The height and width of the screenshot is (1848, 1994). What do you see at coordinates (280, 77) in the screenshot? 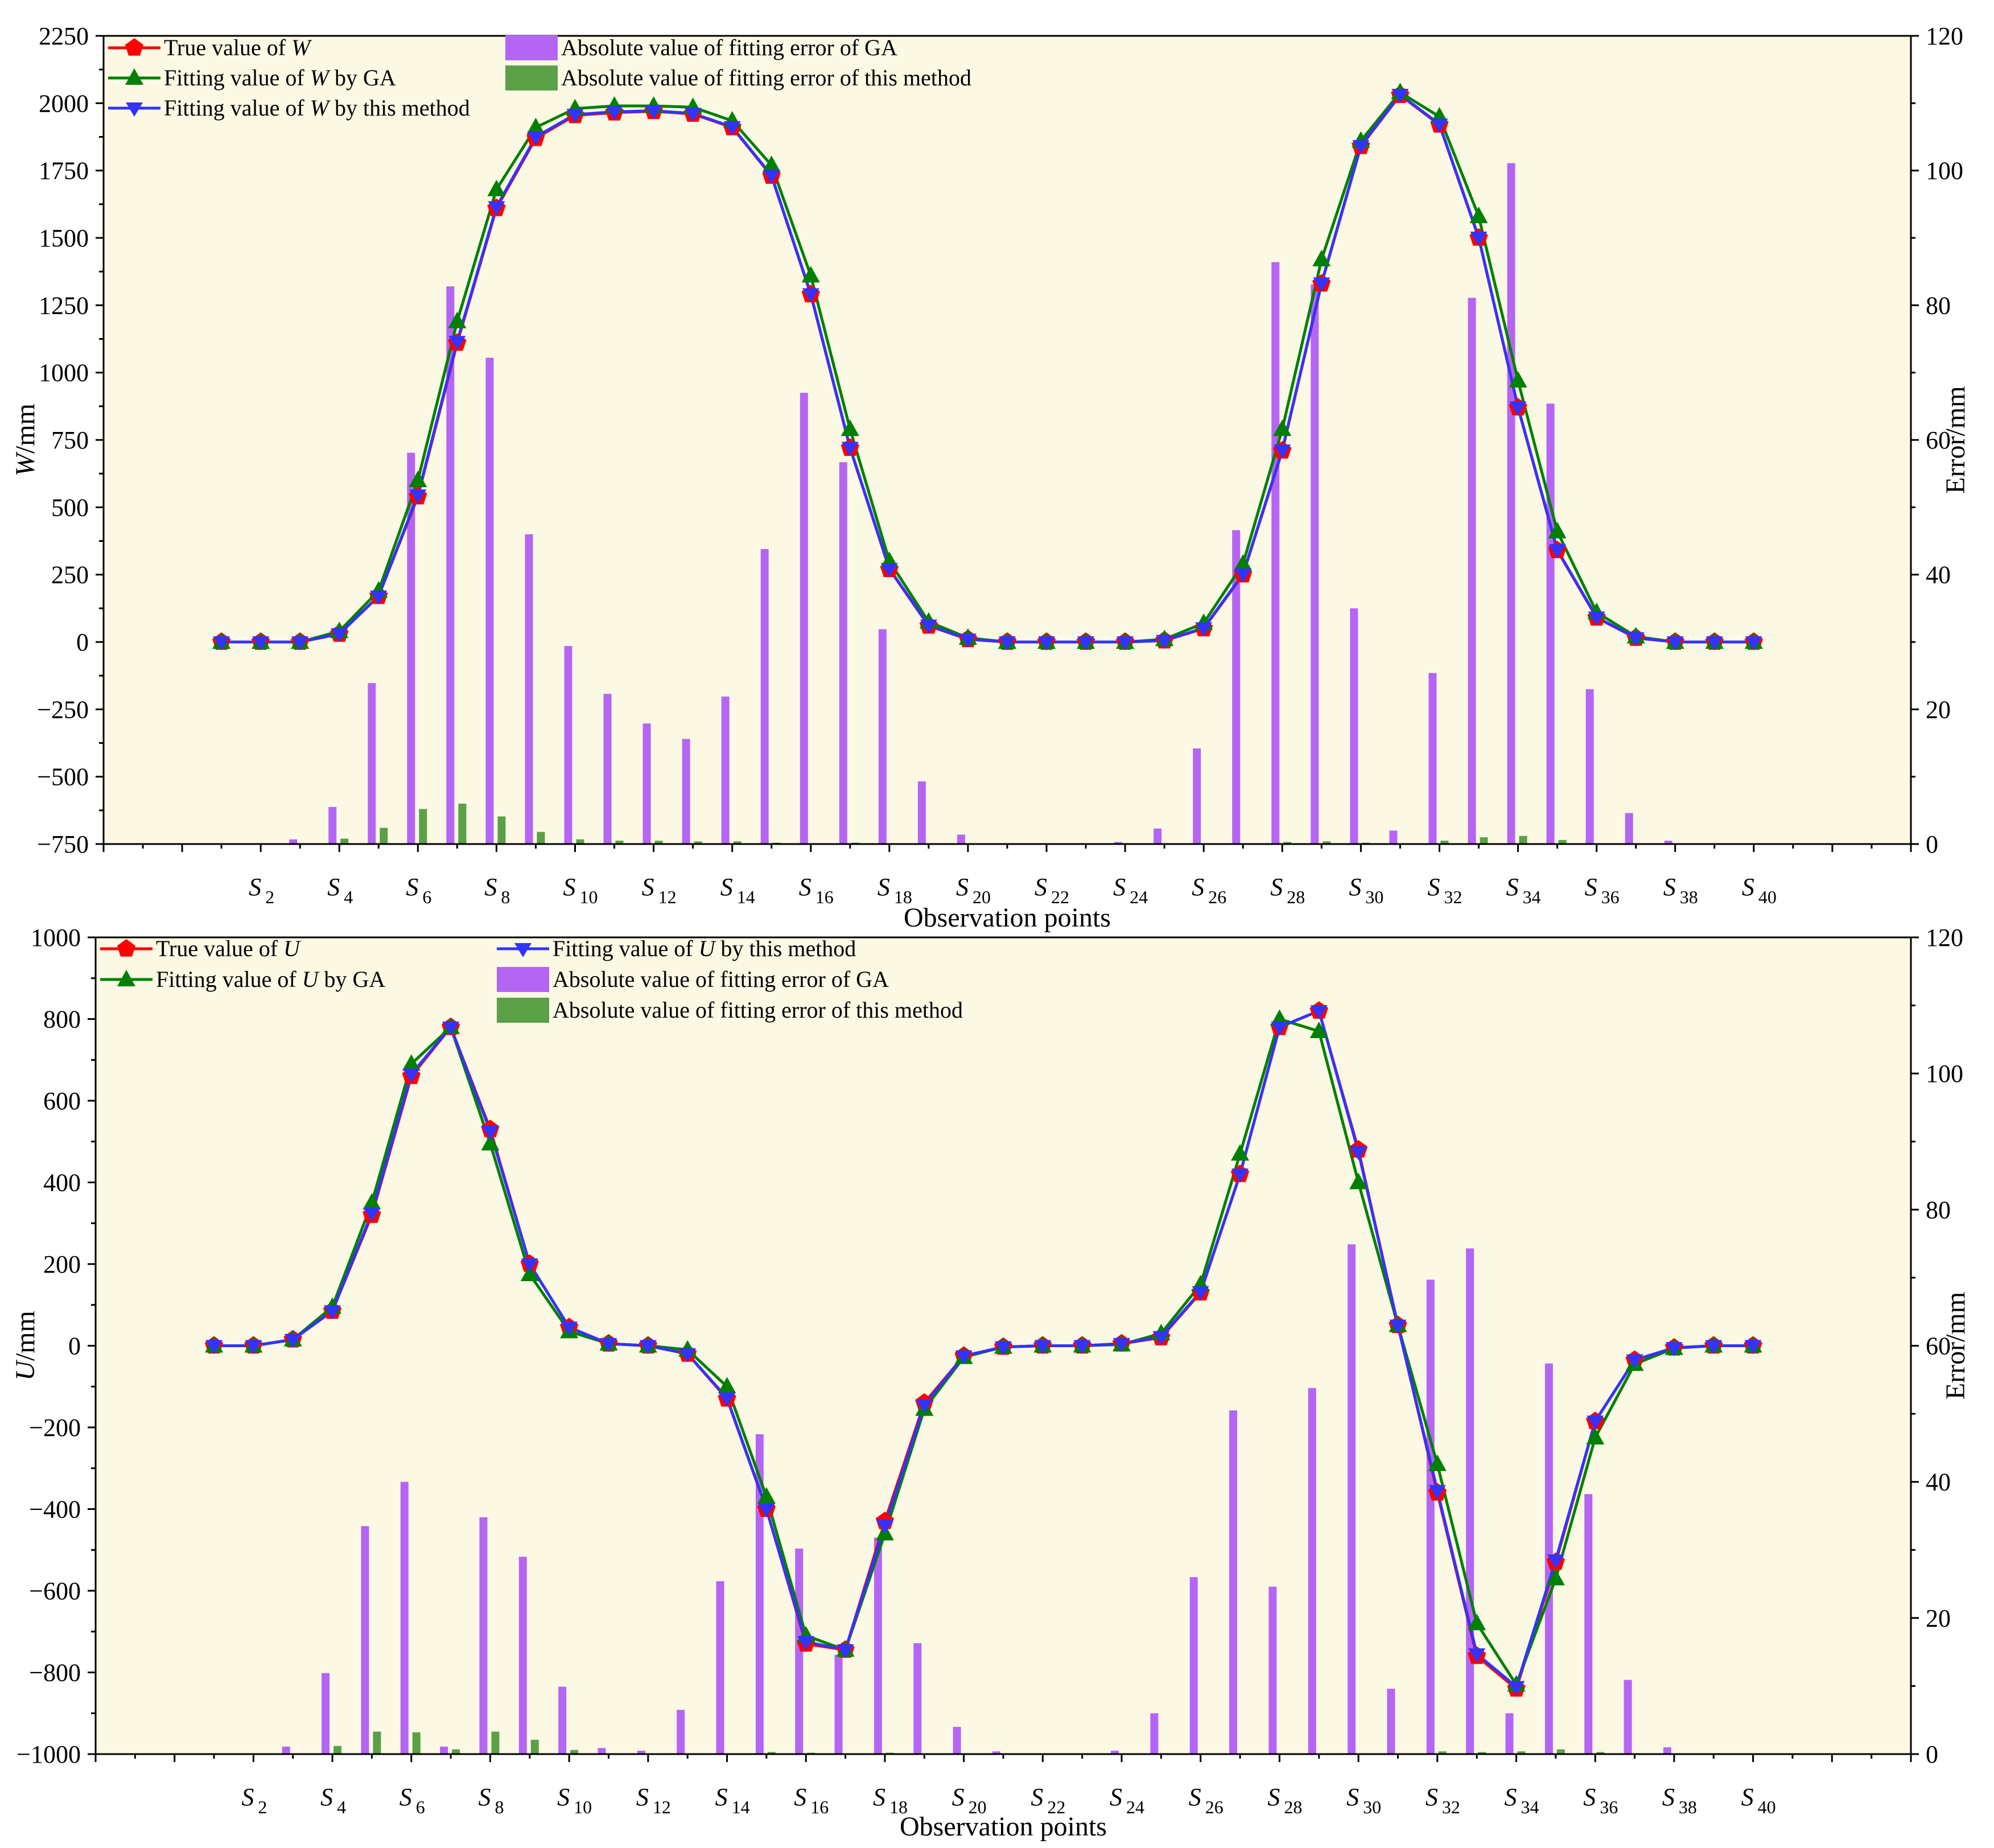
I see `legend-label: Fitting value of W by GA` at bounding box center [280, 77].